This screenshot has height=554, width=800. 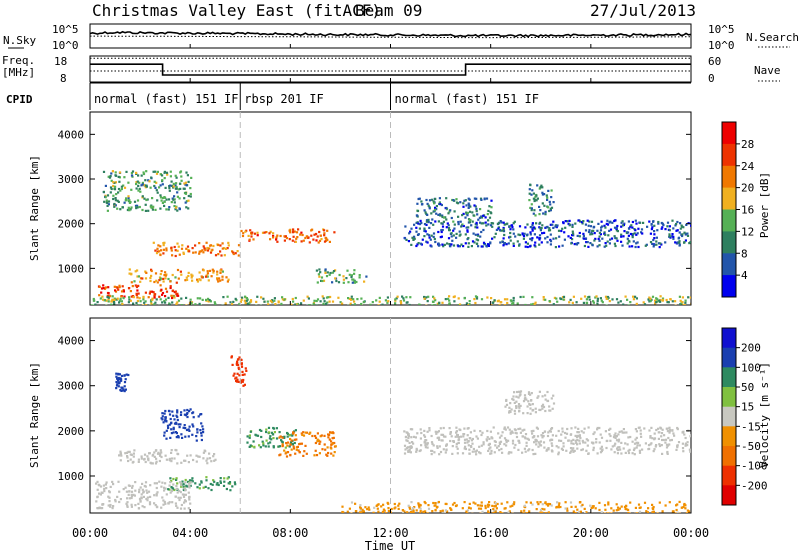 What do you see at coordinates (729, 397) in the screenshot?
I see `colorbar-swatch` at bounding box center [729, 397].